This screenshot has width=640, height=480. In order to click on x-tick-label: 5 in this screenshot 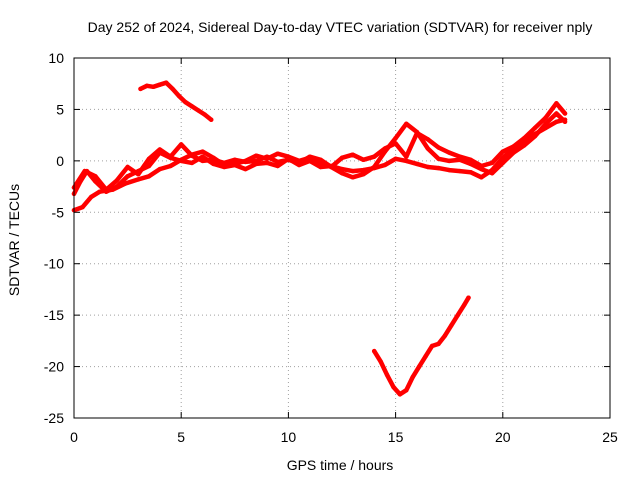, I will do `click(181, 437)`.